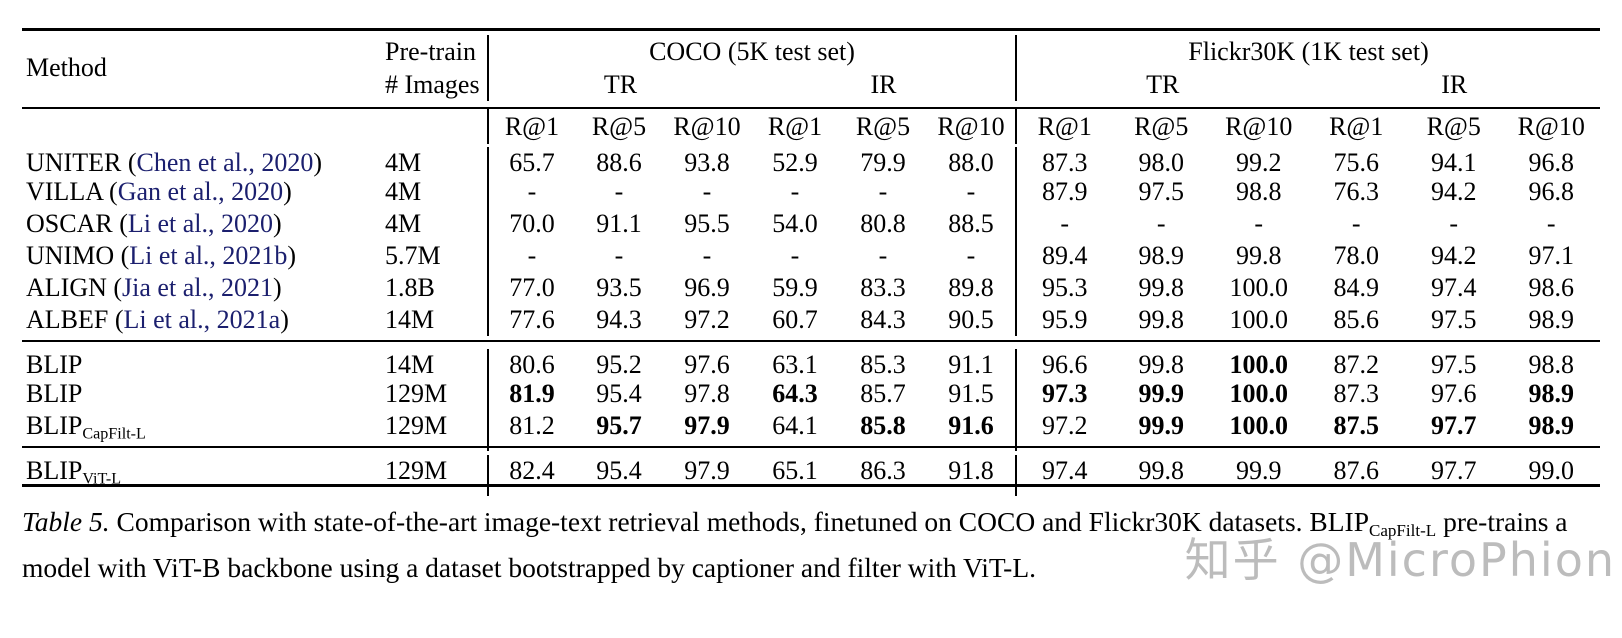  I want to click on value-cell: 64.1, so click(795, 425).